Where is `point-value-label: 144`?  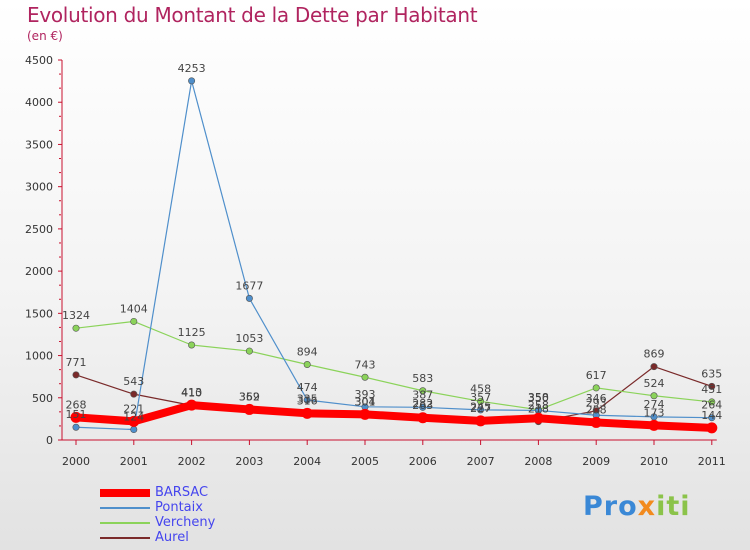
point-value-label: 144 is located at coordinates (711, 415).